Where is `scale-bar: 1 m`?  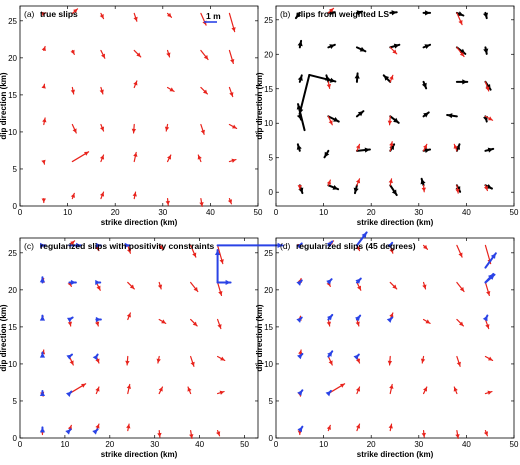 scale-bar: 1 m is located at coordinates (212, 17).